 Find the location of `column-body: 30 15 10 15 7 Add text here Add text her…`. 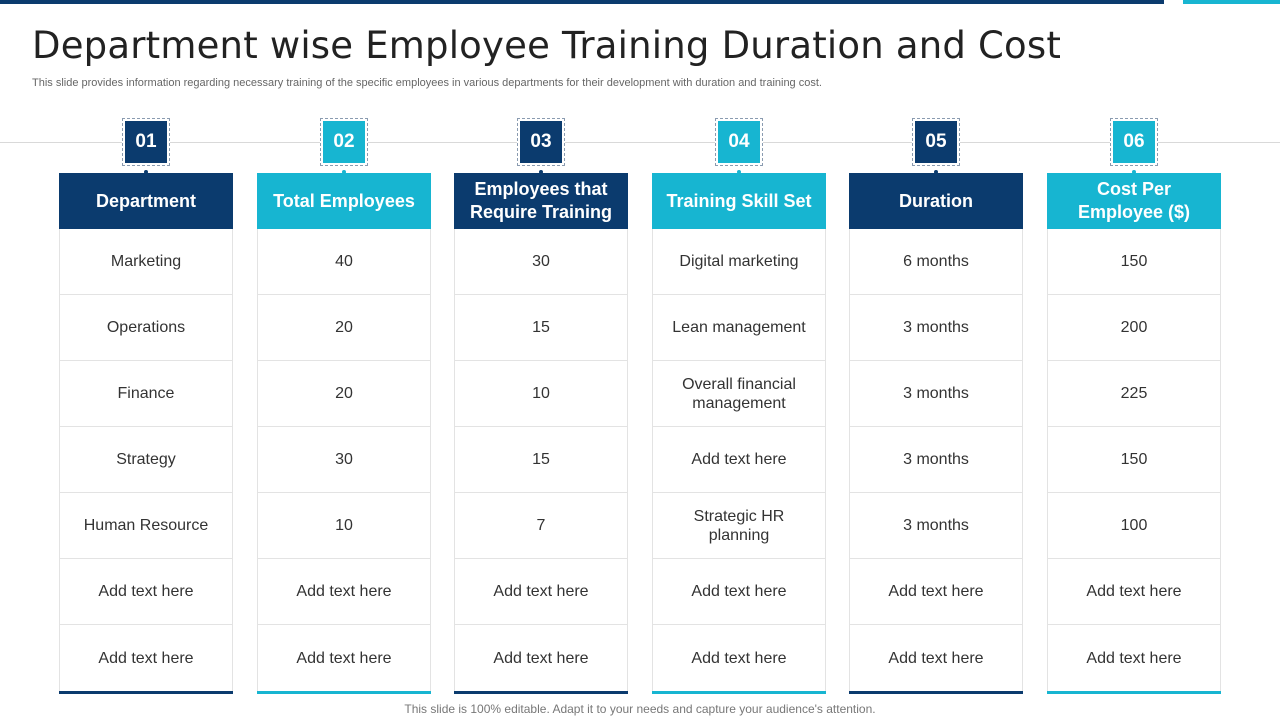

column-body: 30 15 10 15 7 Add text here Add text her… is located at coordinates (541, 461).